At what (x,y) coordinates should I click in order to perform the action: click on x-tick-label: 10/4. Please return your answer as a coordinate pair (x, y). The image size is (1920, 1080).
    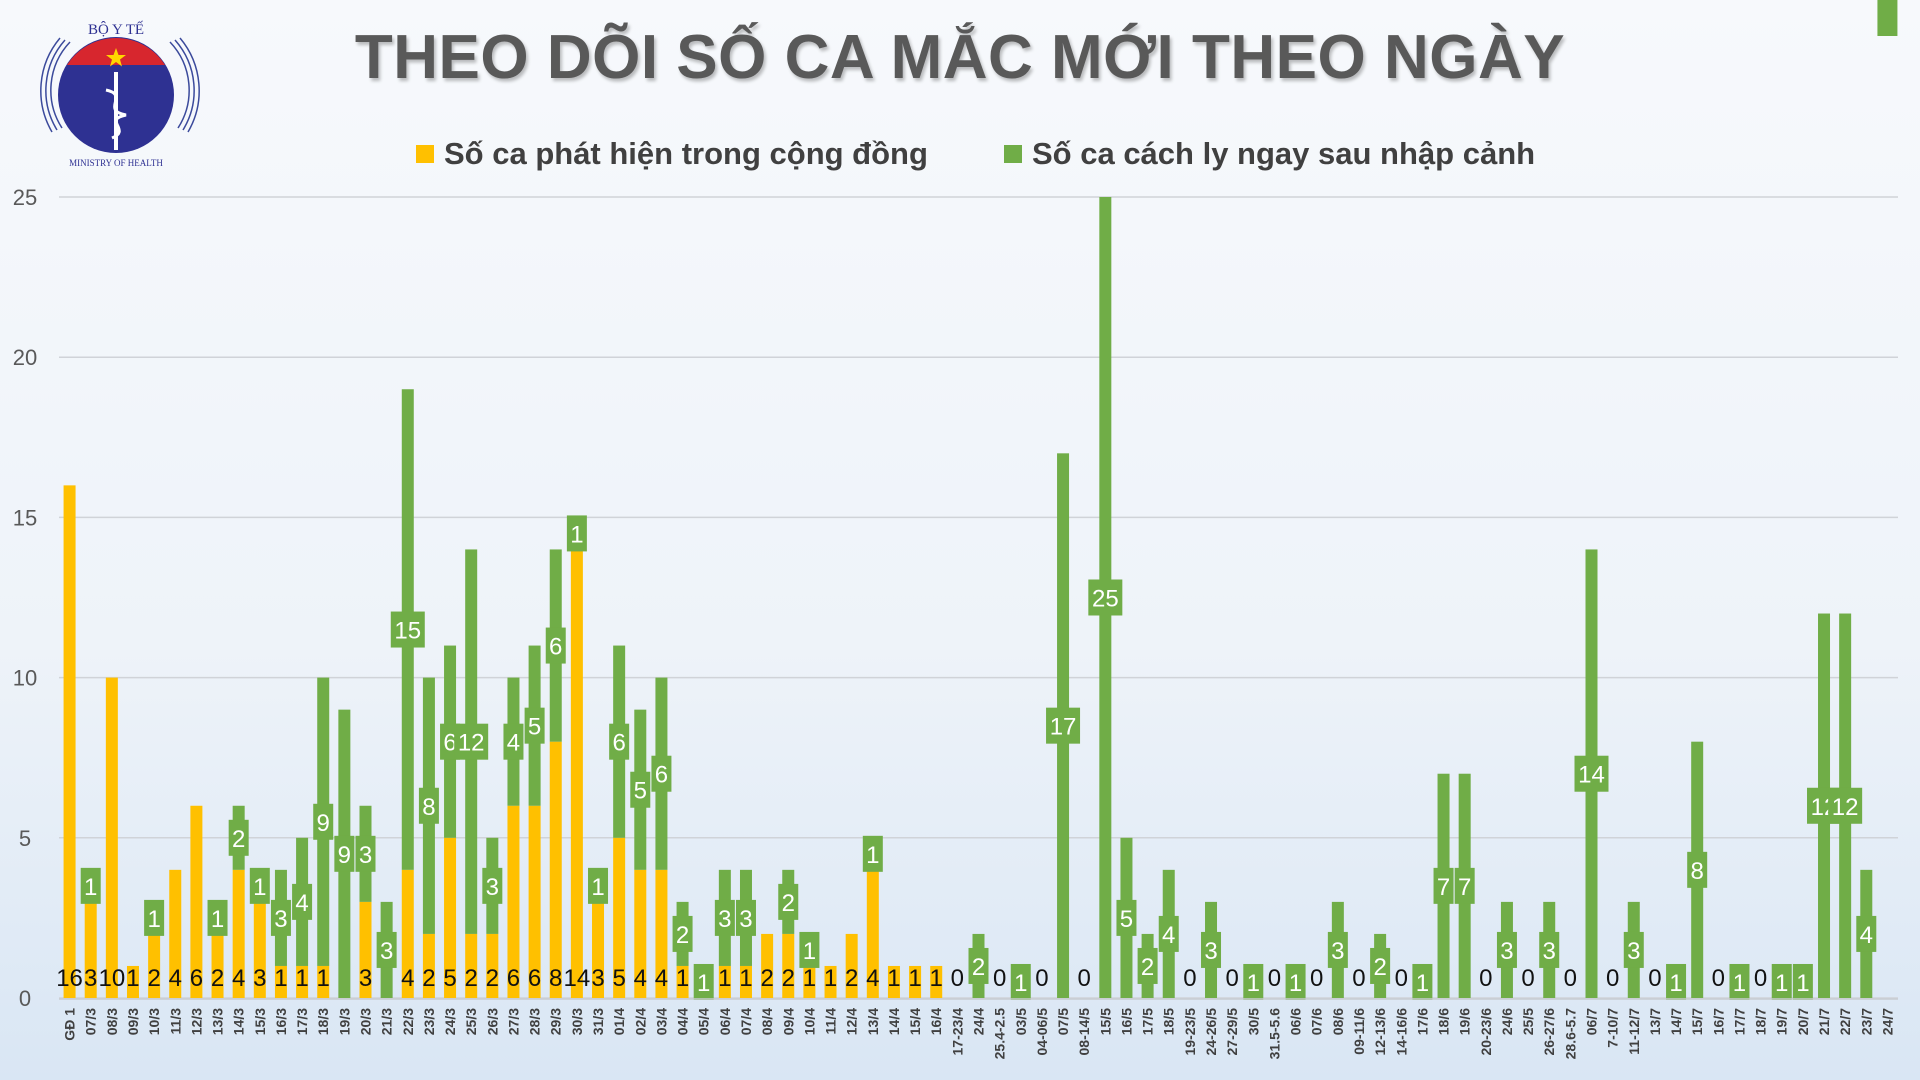
    Looking at the image, I should click on (809, 1021).